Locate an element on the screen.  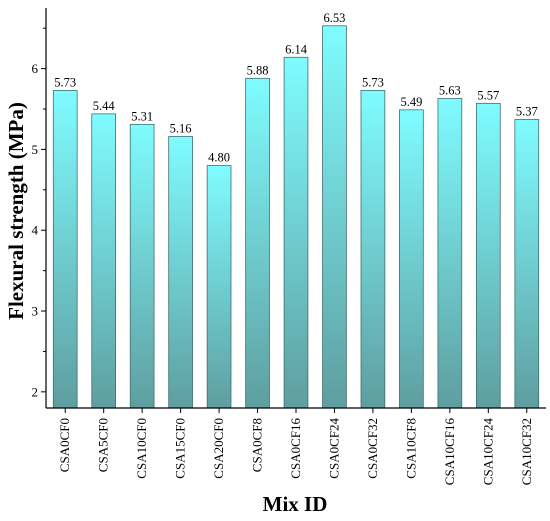
value-label-CSA10CF0: 5.31 is located at coordinates (142, 116).